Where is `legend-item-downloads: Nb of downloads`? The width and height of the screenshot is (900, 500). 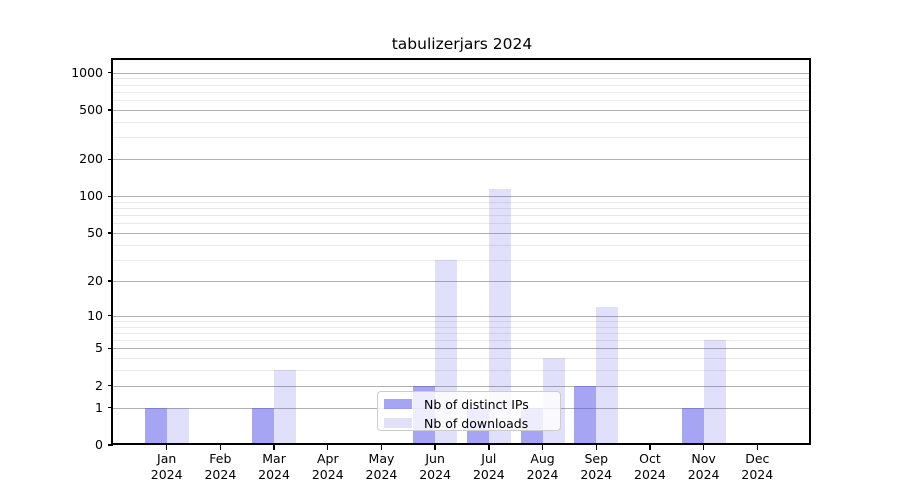
legend-item-downloads: Nb of downloads is located at coordinates (472, 423).